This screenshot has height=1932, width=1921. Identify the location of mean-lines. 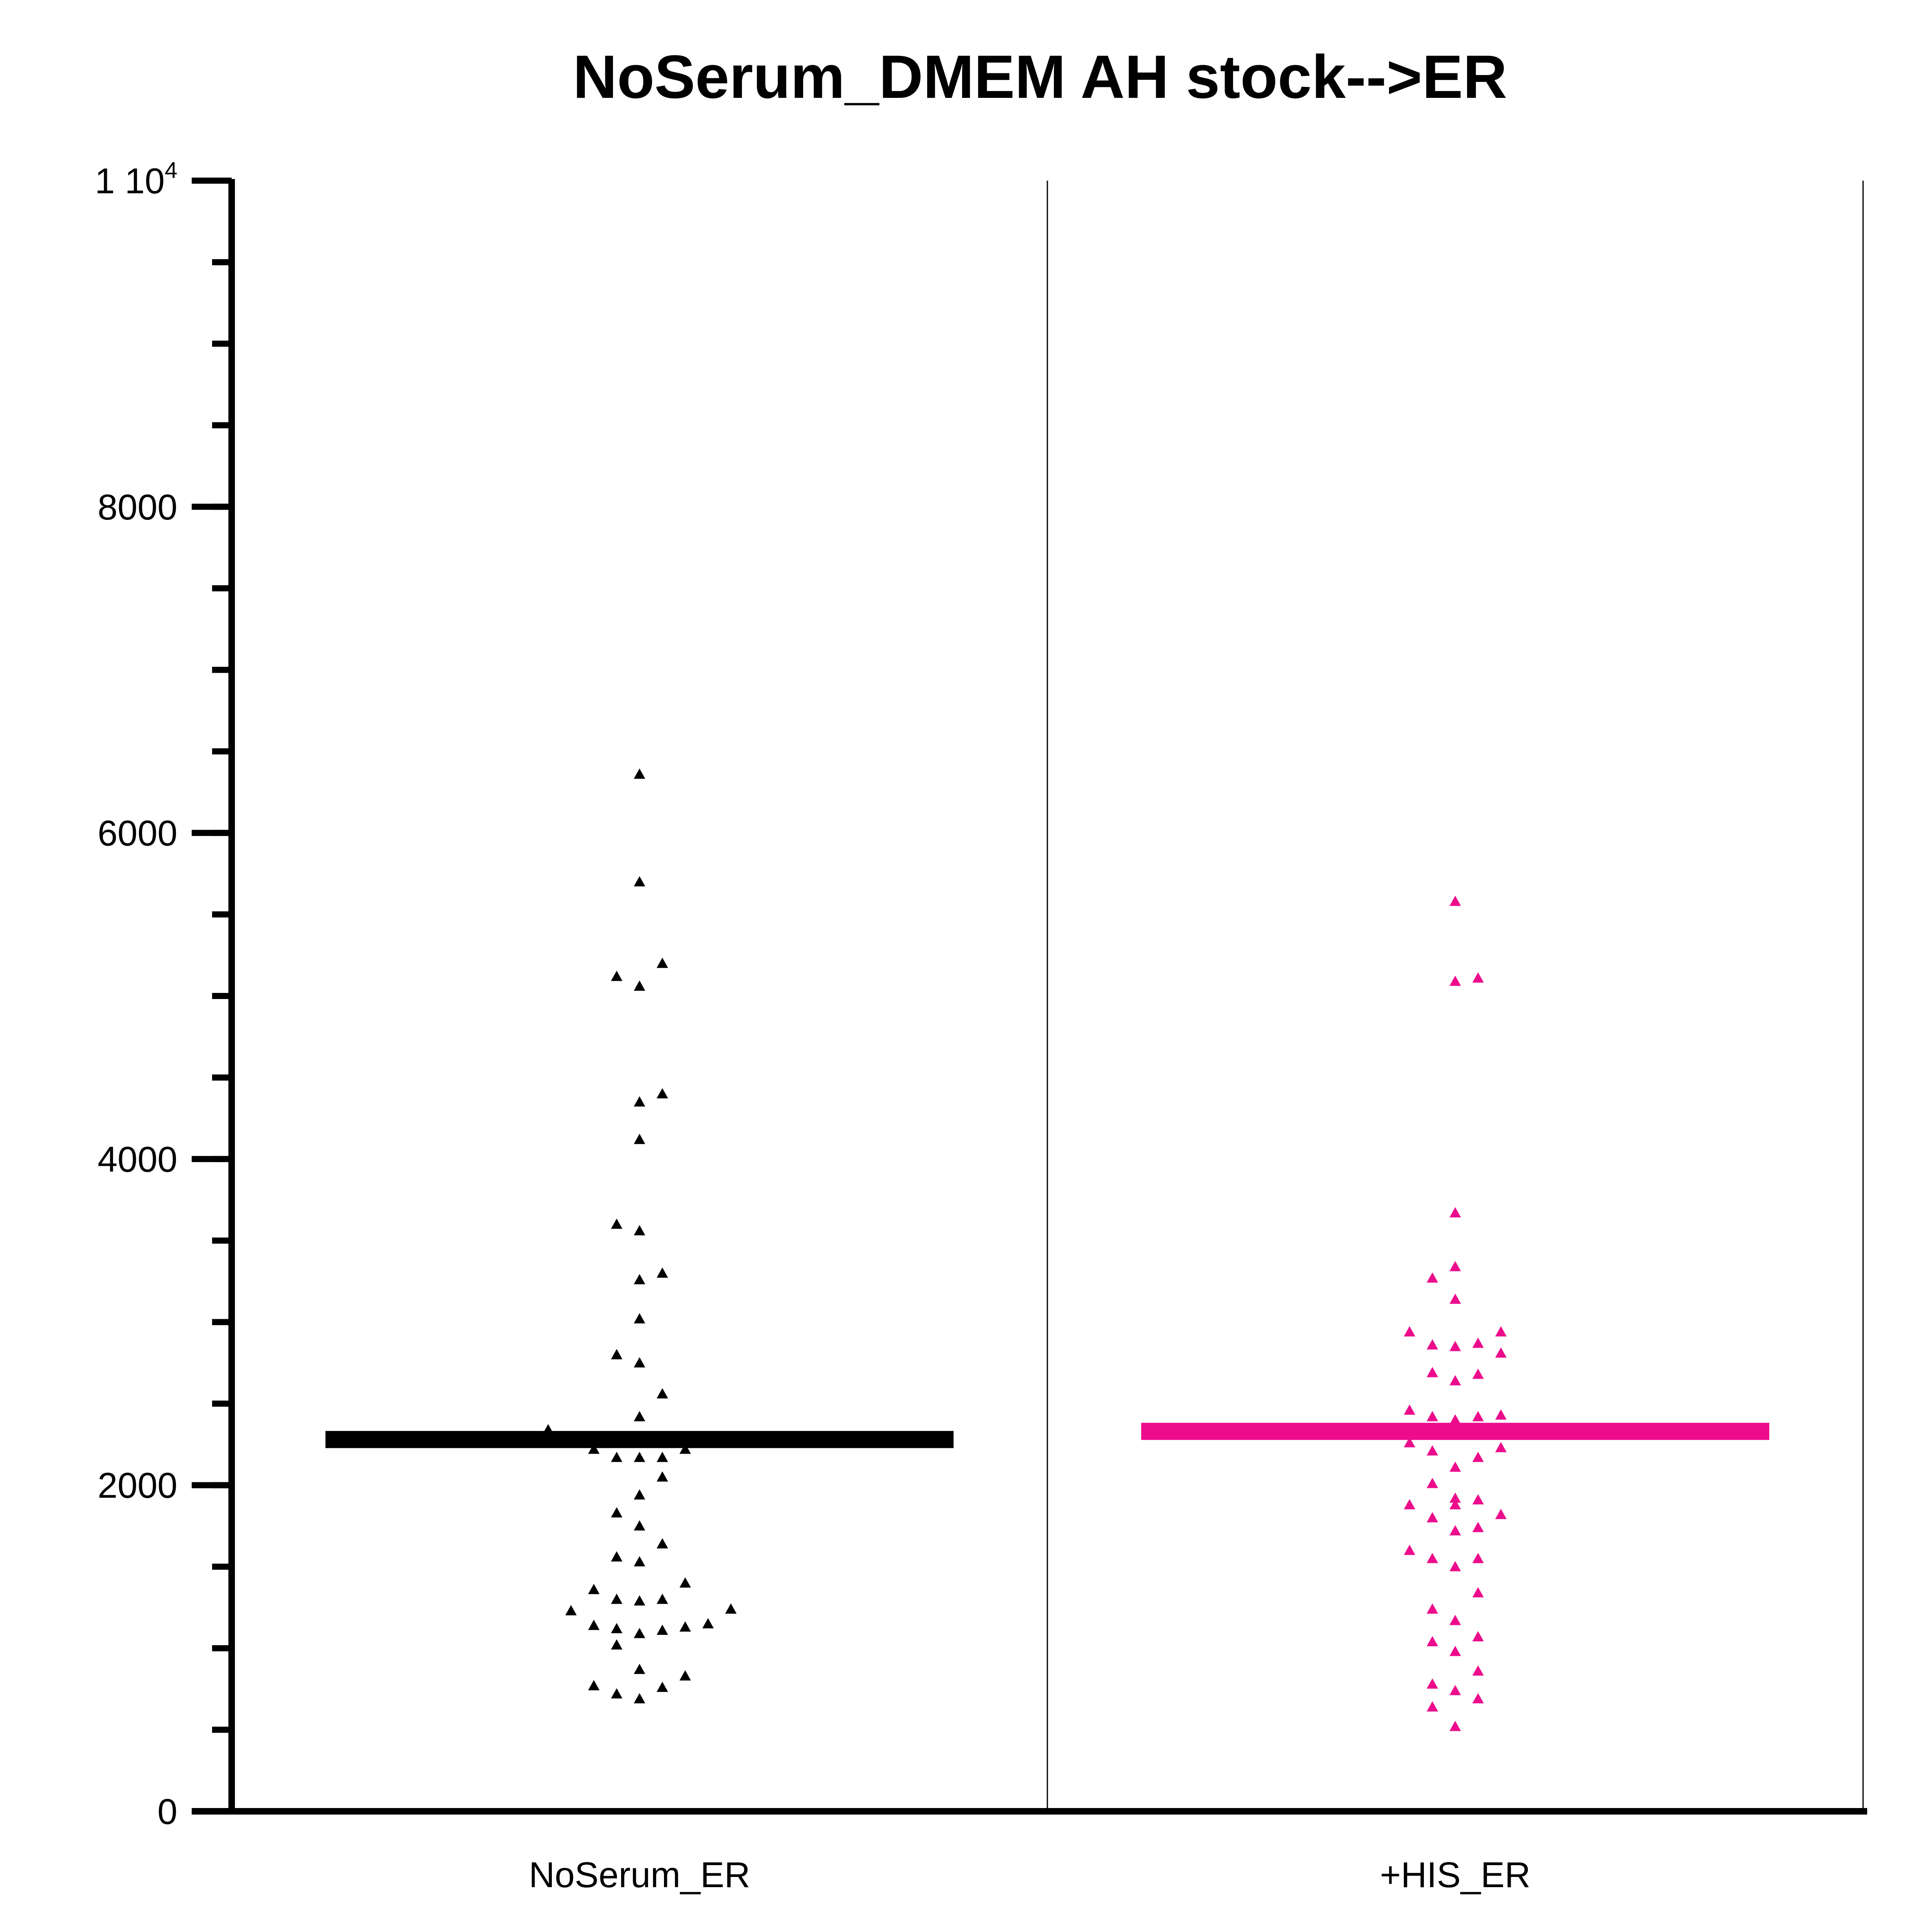
(1047, 1435).